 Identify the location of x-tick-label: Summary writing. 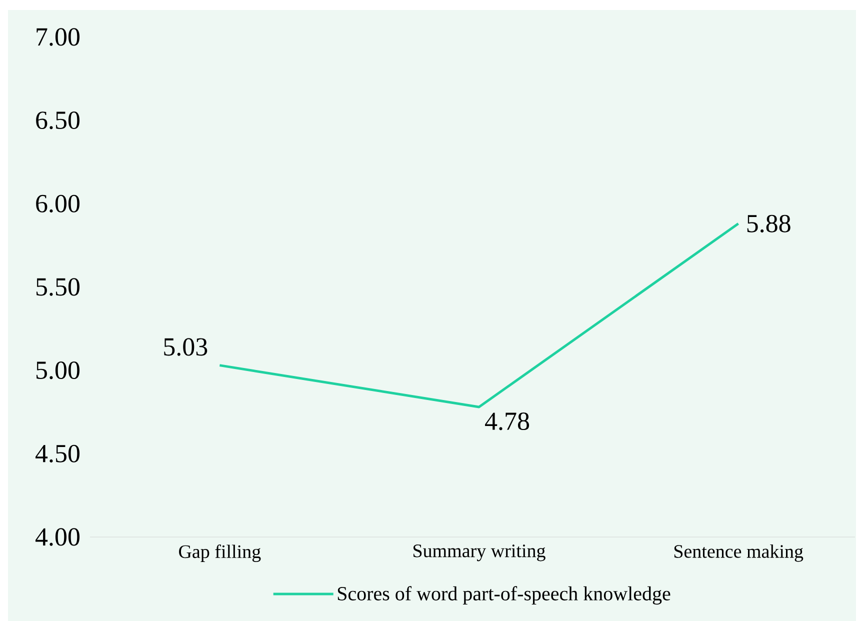
(479, 553).